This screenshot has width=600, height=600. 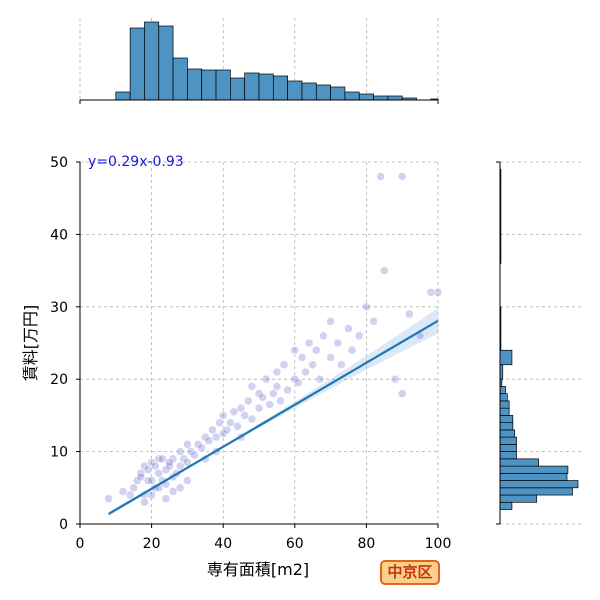 What do you see at coordinates (366, 544) in the screenshot?
I see `x-tick-label: 80` at bounding box center [366, 544].